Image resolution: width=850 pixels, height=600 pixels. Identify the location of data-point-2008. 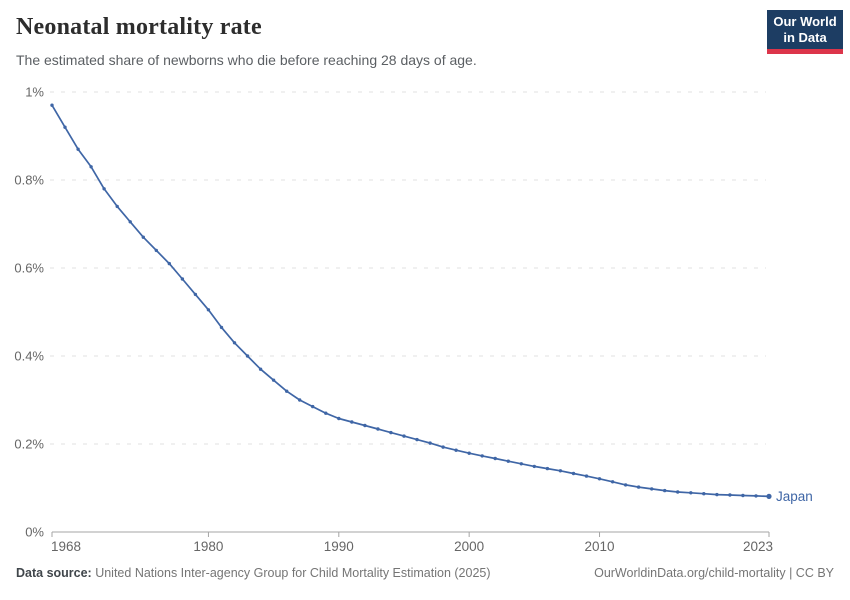
(573, 473).